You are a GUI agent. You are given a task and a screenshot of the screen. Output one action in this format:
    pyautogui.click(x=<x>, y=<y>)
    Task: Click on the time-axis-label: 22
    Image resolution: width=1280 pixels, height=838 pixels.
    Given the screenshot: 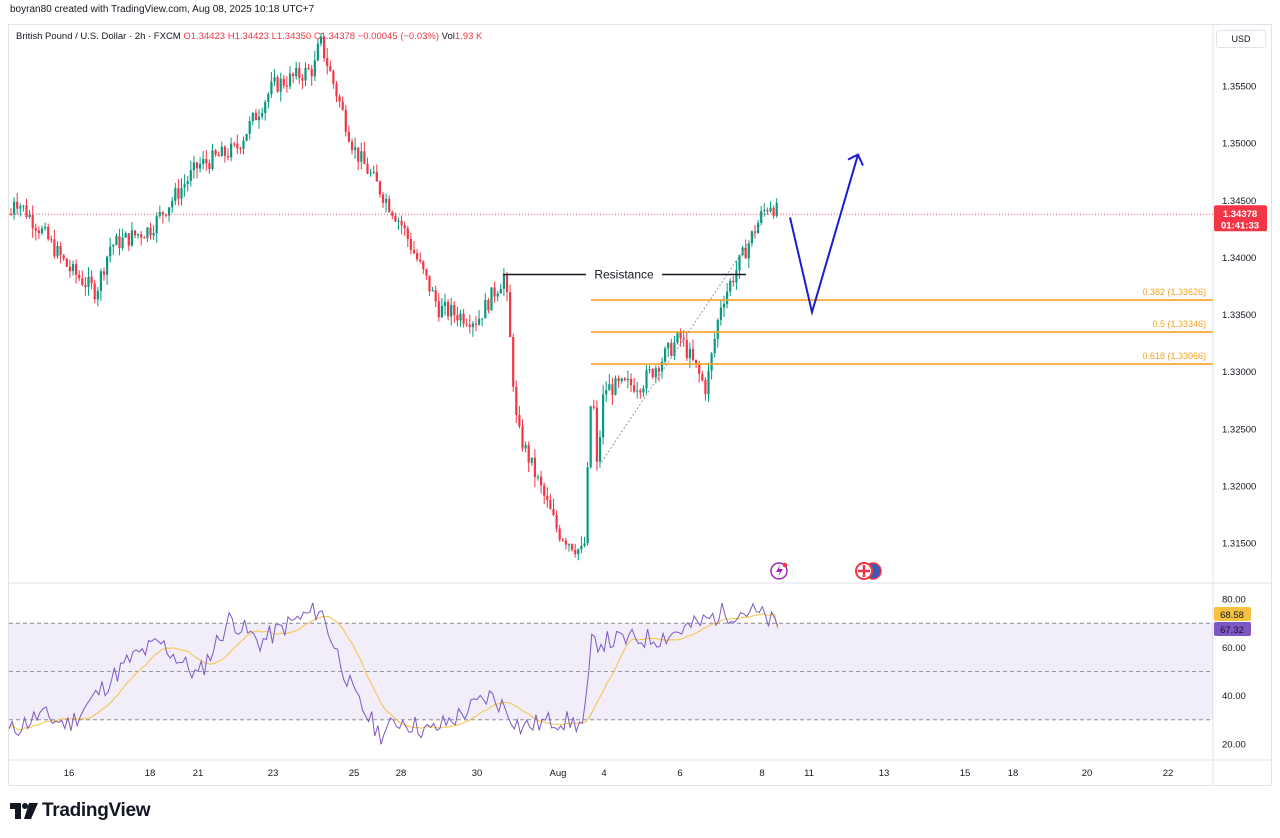 What is the action you would take?
    pyautogui.click(x=1168, y=773)
    